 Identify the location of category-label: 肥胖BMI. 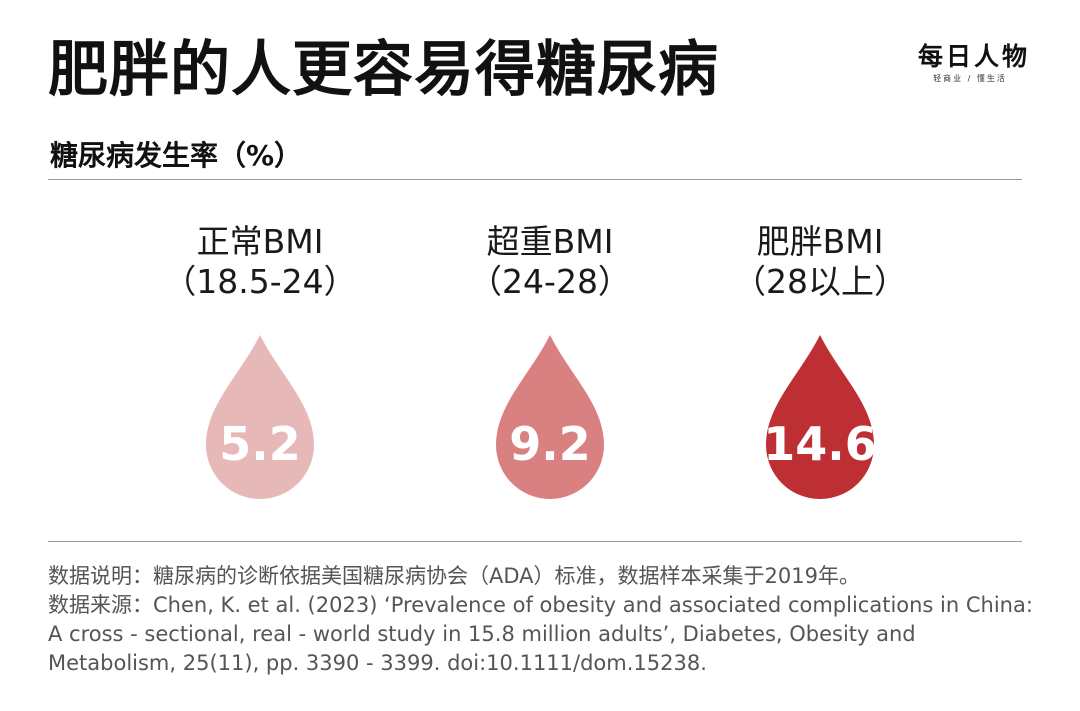
(820, 241).